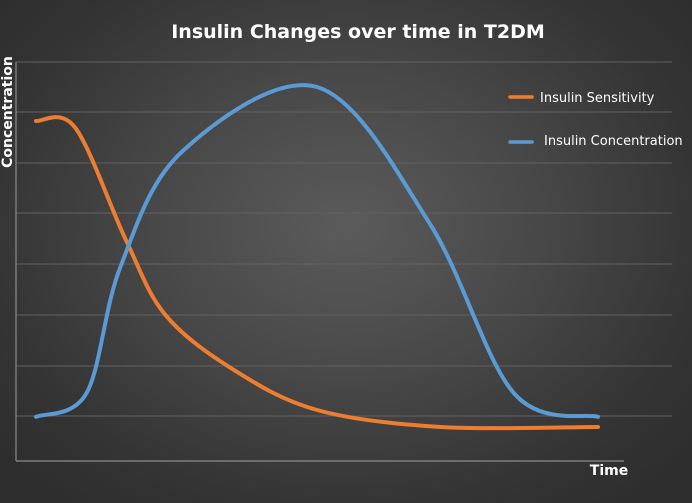 Image resolution: width=692 pixels, height=503 pixels. I want to click on chart-title: Insulin Changes over time in T2DM, so click(358, 32).